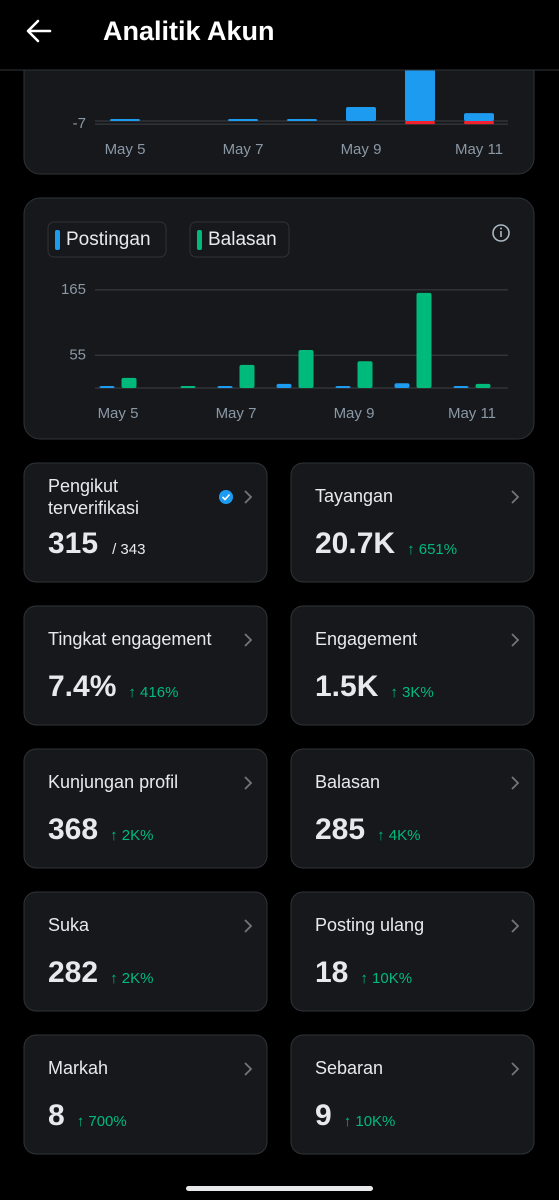 This screenshot has width=559, height=1200. I want to click on y-tick-label: 55, so click(77, 354).